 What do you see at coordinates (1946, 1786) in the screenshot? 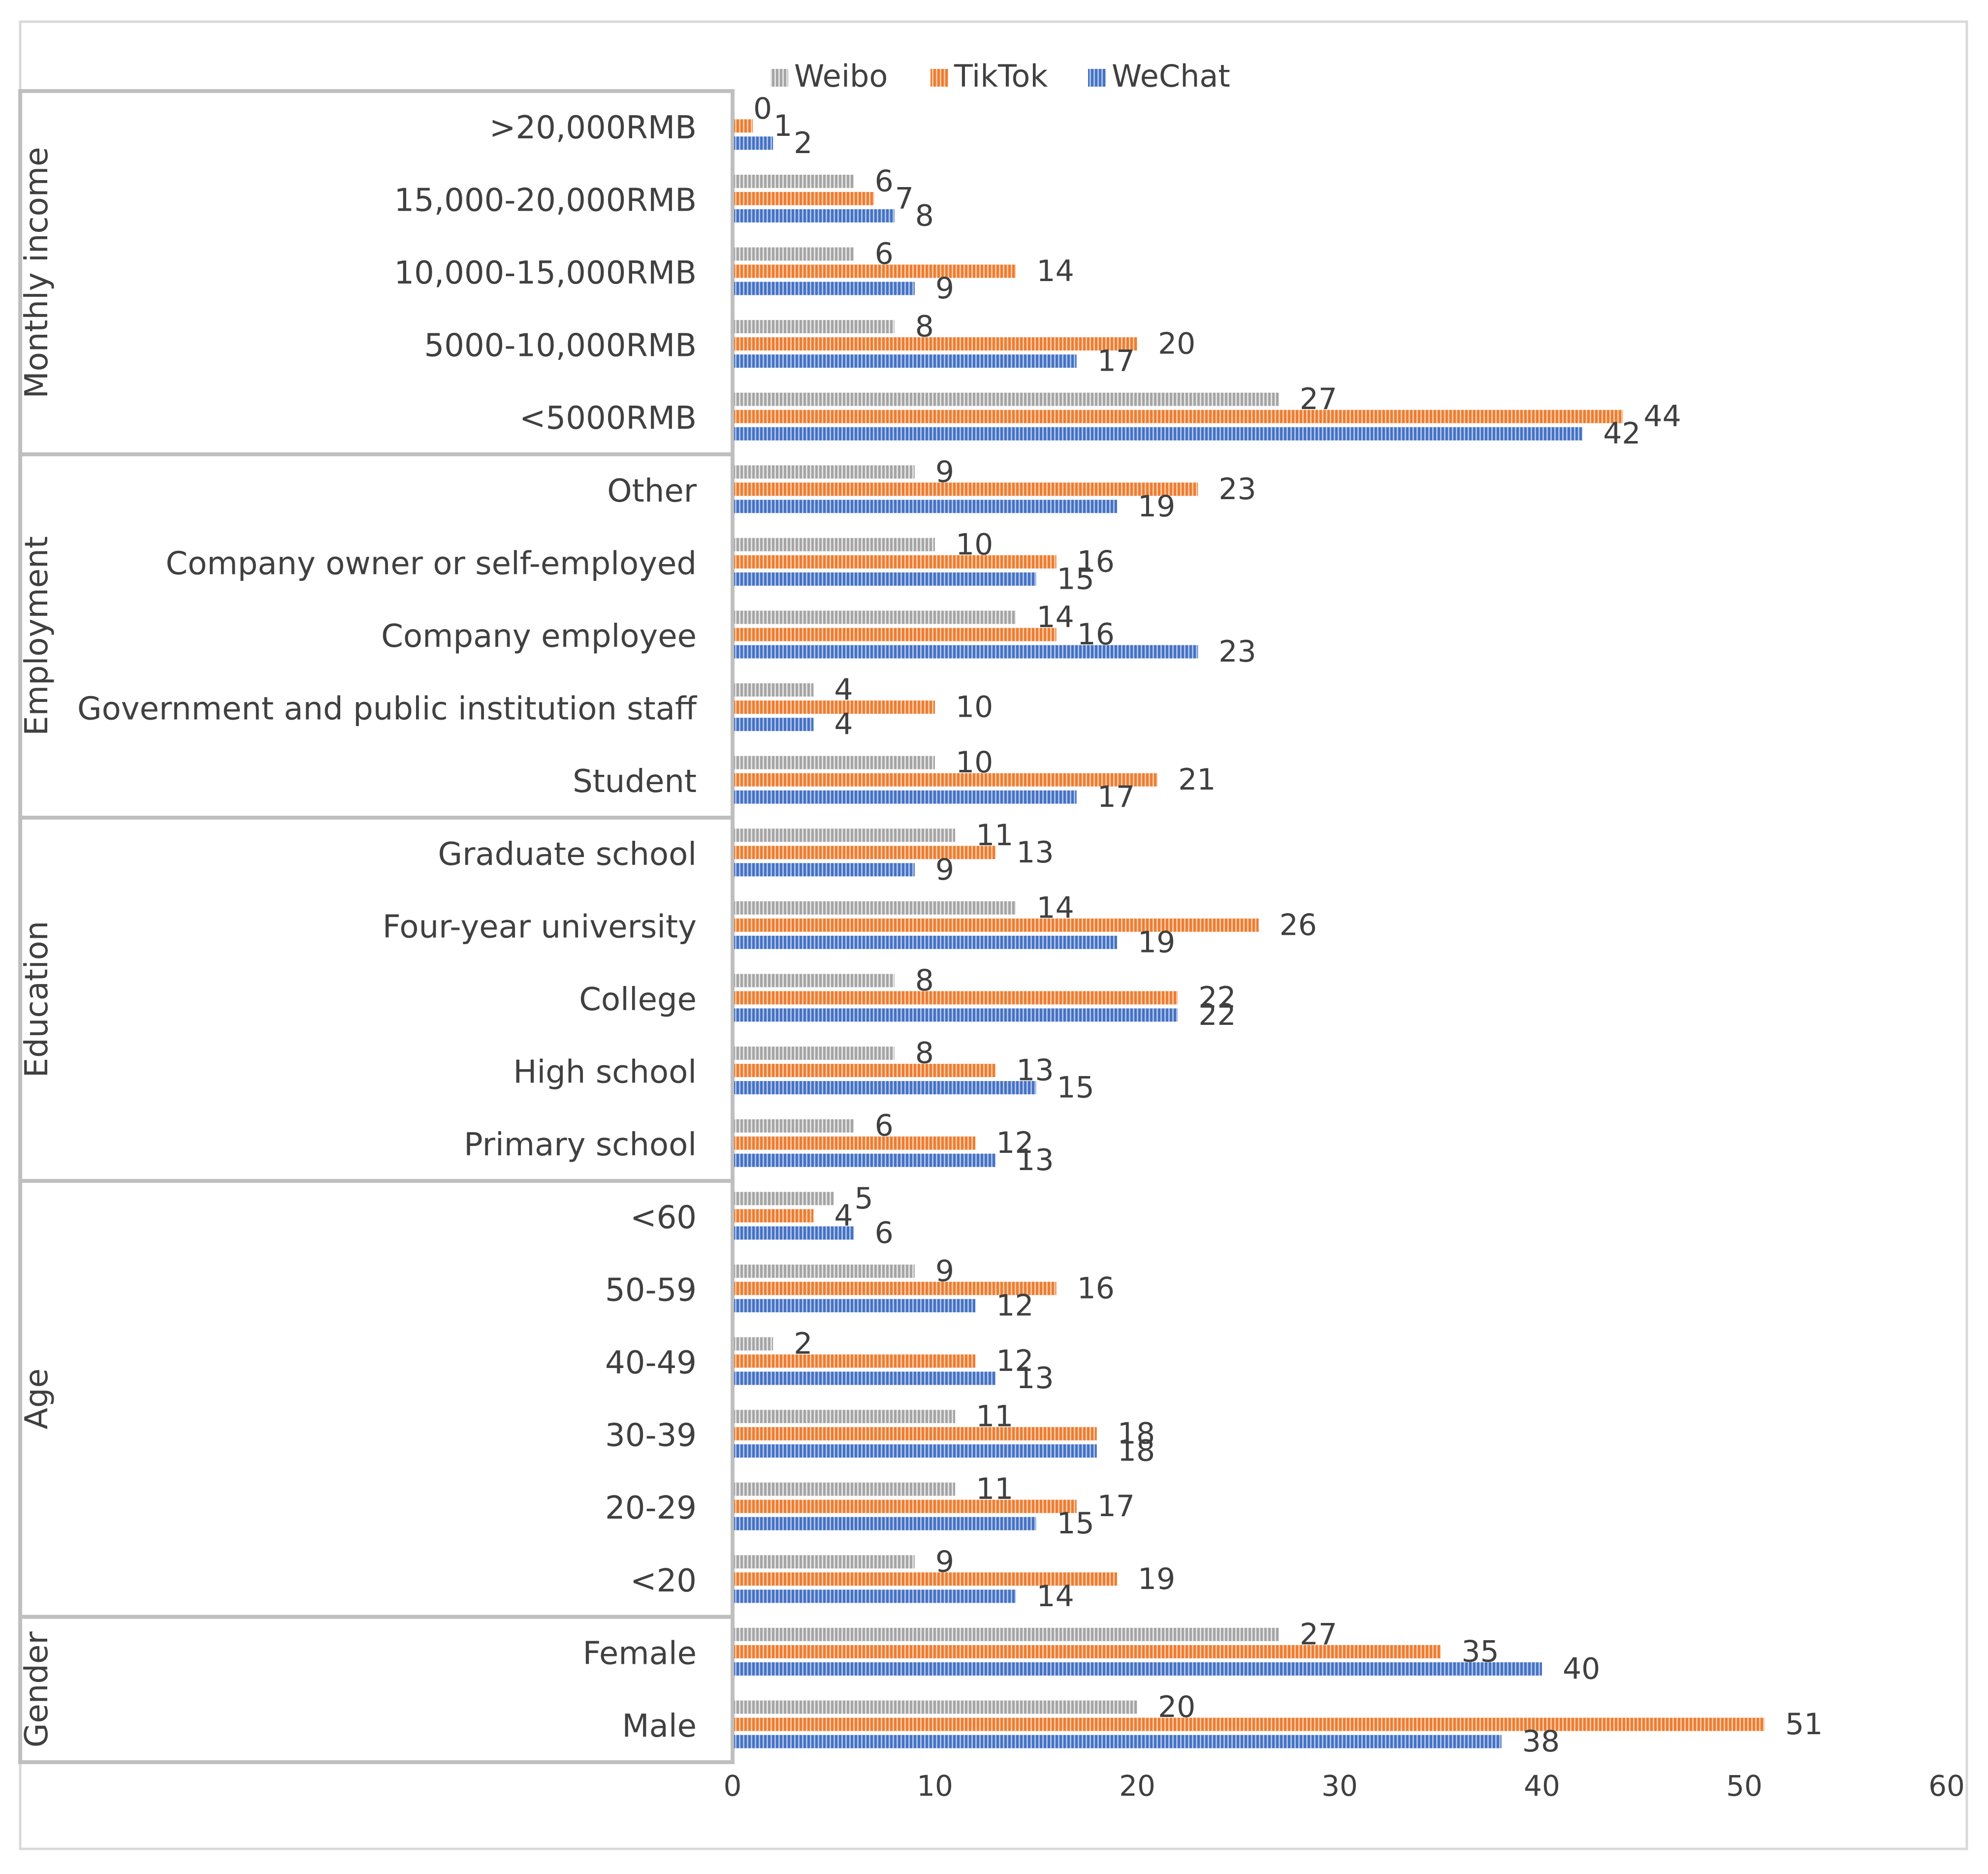
I see `x-tick-60: 60` at bounding box center [1946, 1786].